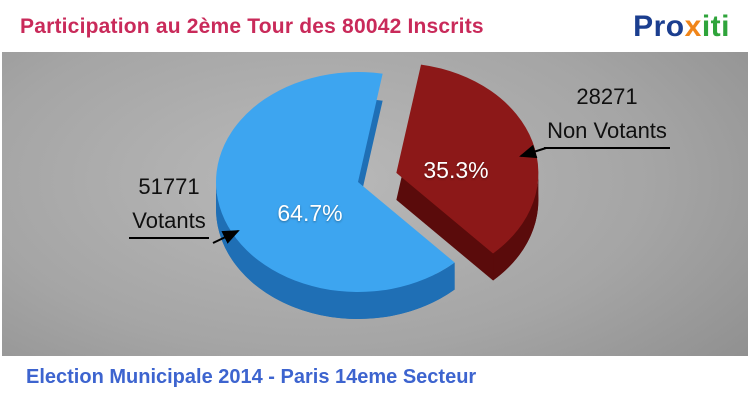  Describe the element at coordinates (607, 116) in the screenshot. I see `non-votants-callout: 28271 Non Votants` at that location.